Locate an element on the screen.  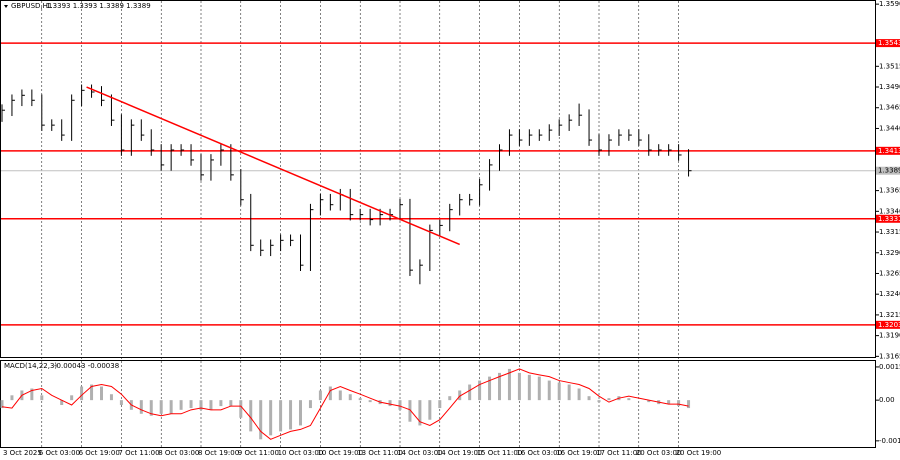
x-tick-label: 16 Oct 19:00 is located at coordinates (579, 453).